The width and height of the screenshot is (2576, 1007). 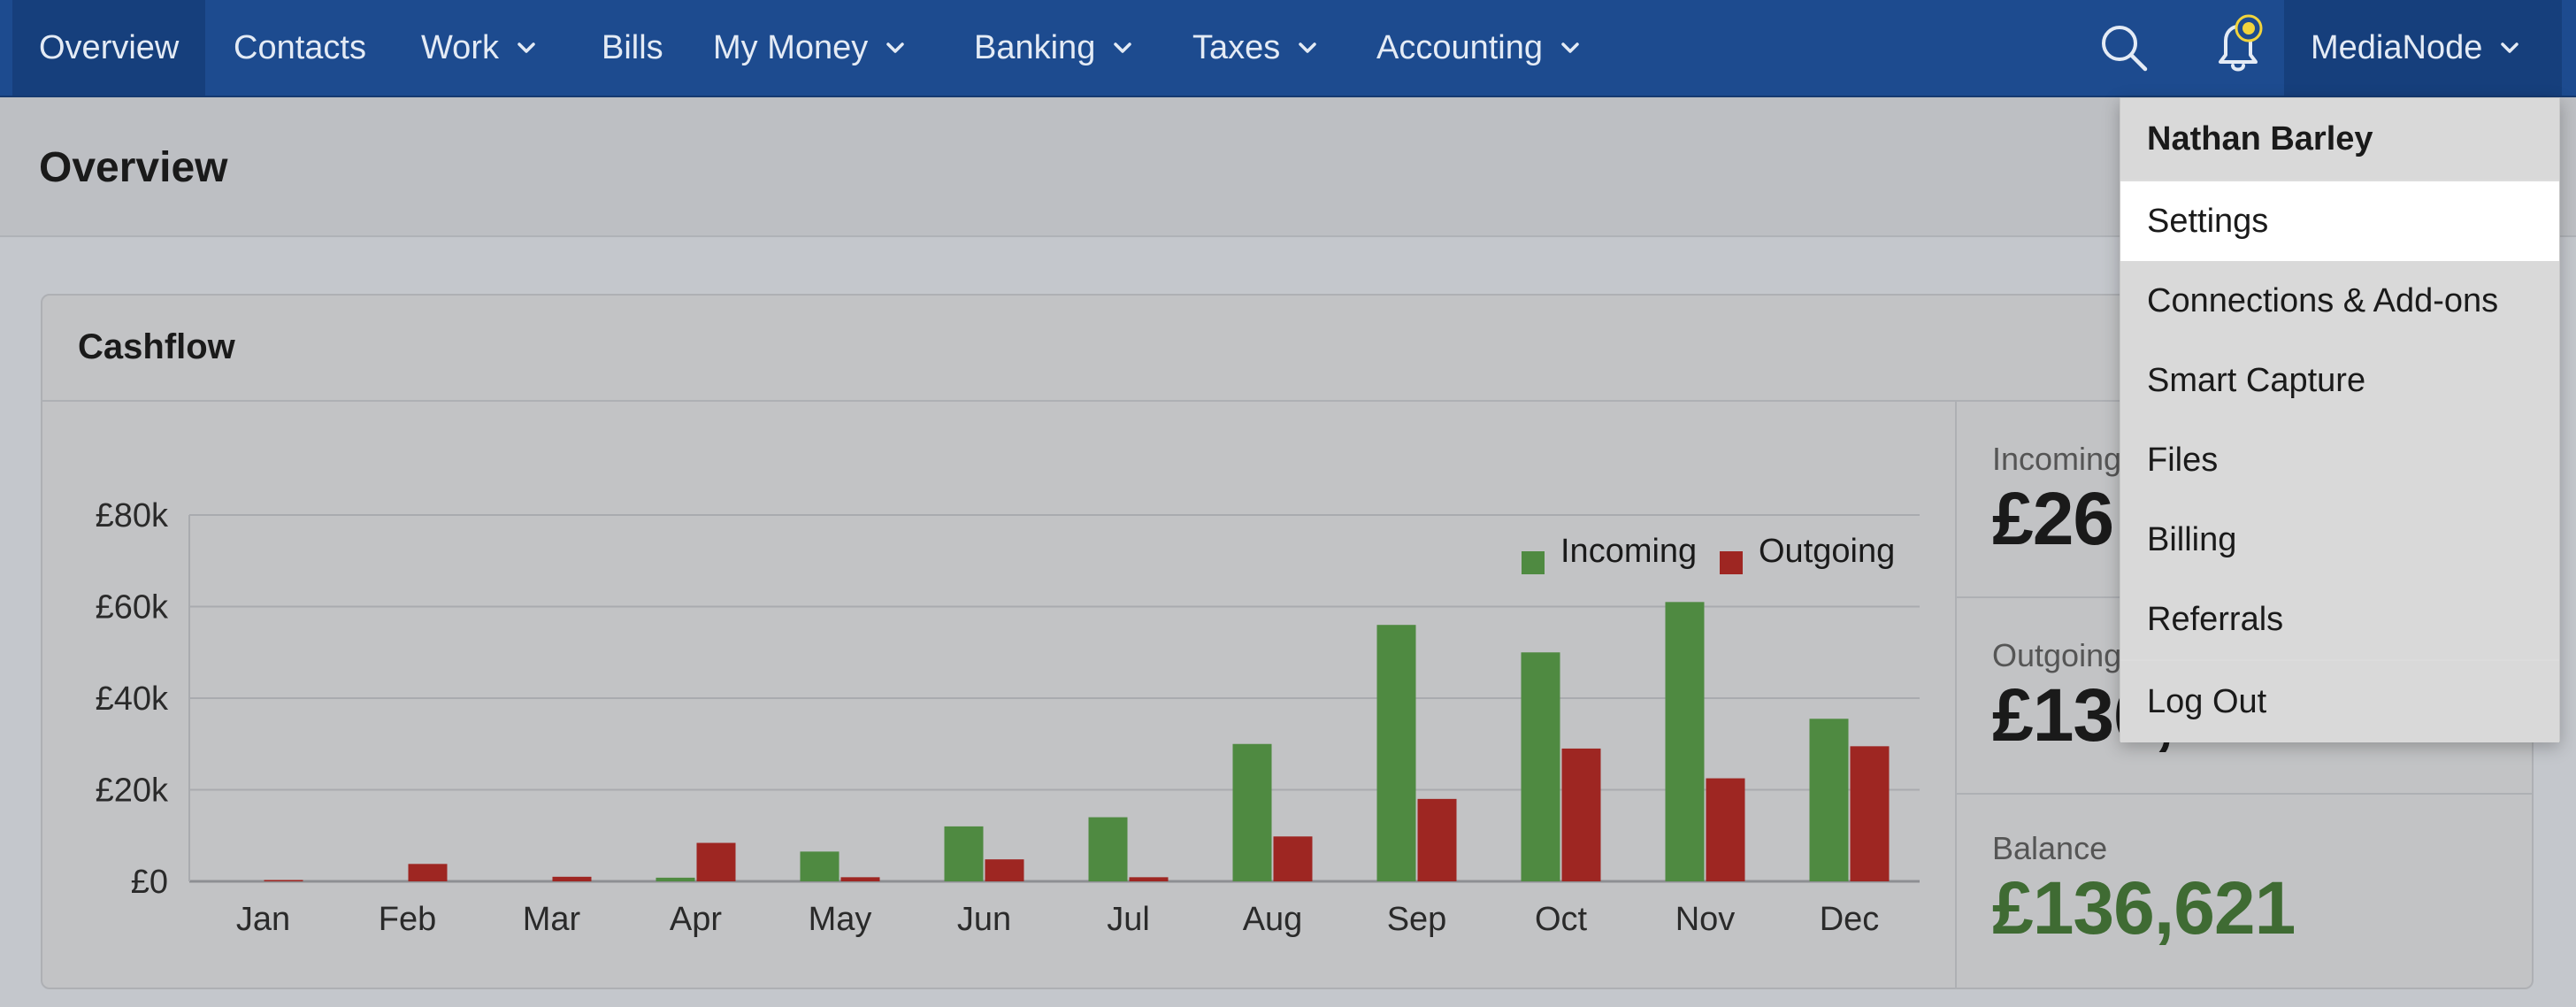 I want to click on bar-outgoing-dec, so click(x=1870, y=813).